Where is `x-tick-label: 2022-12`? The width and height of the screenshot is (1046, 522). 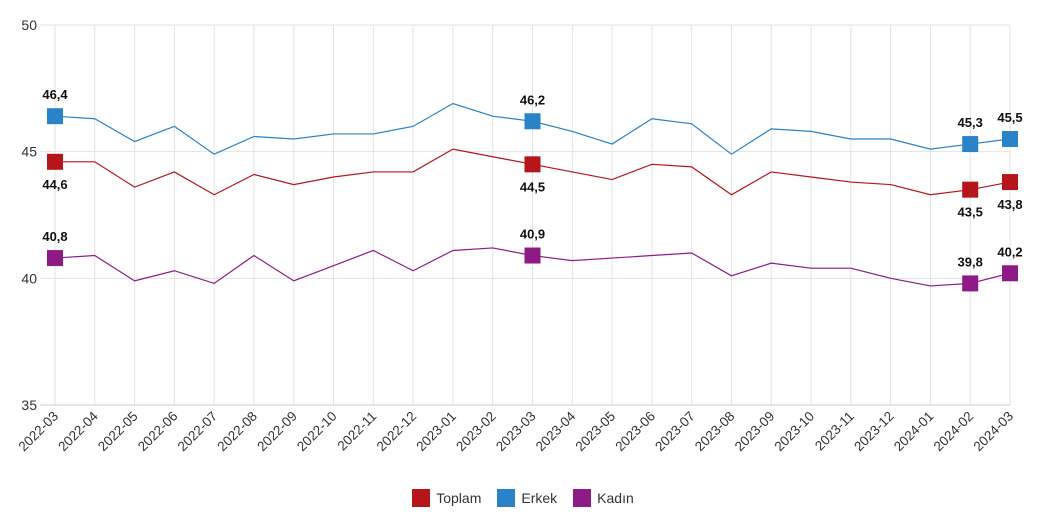
x-tick-label: 2022-12 is located at coordinates (397, 432).